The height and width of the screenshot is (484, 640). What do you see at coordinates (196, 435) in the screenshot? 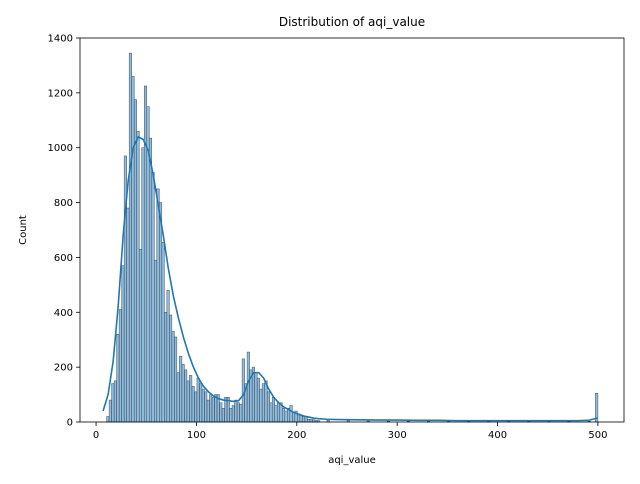
I see `x-tick-label: 100` at bounding box center [196, 435].